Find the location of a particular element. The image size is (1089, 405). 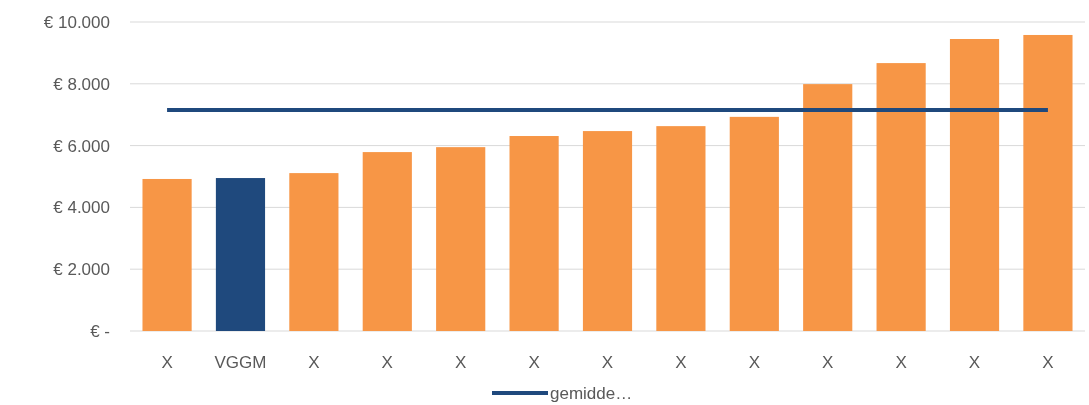

y-tick-label: € 6.000 is located at coordinates (81, 146).